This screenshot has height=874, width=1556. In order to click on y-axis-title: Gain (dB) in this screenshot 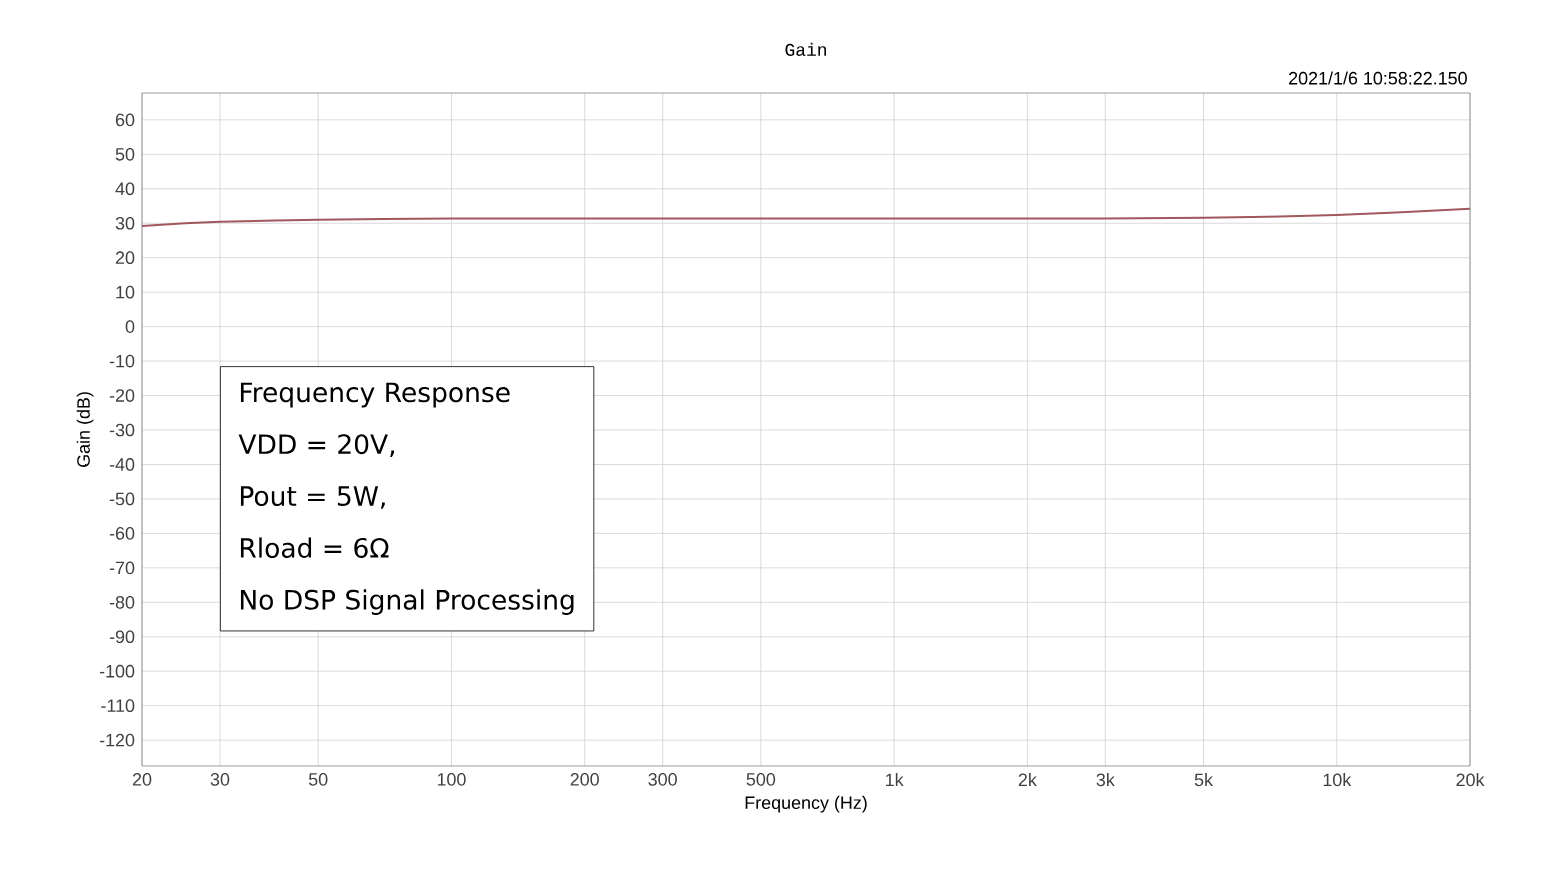, I will do `click(85, 429)`.